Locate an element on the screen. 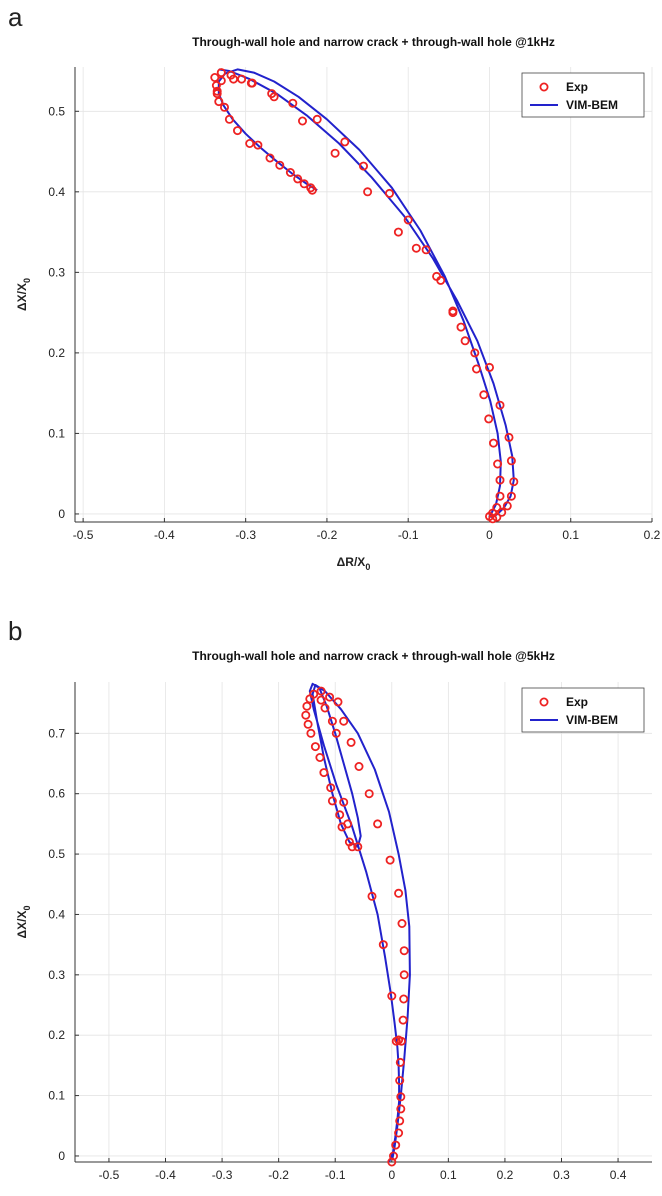  y-tick-label: 0.7 is located at coordinates (56, 733).